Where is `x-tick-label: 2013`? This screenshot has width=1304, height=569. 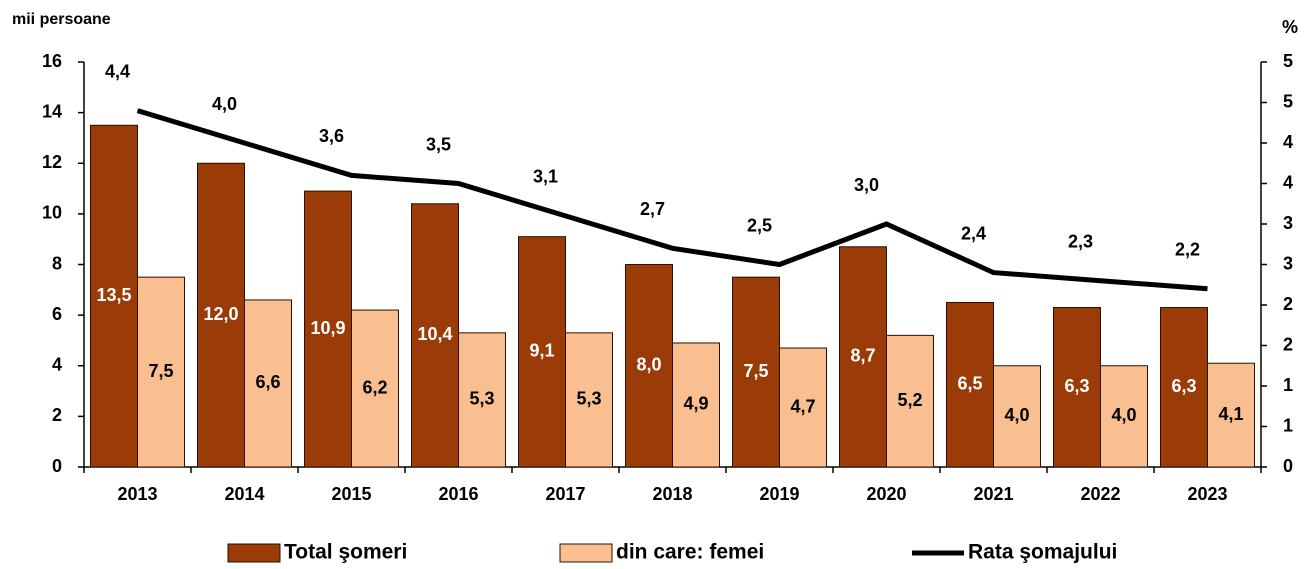 x-tick-label: 2013 is located at coordinates (137, 494).